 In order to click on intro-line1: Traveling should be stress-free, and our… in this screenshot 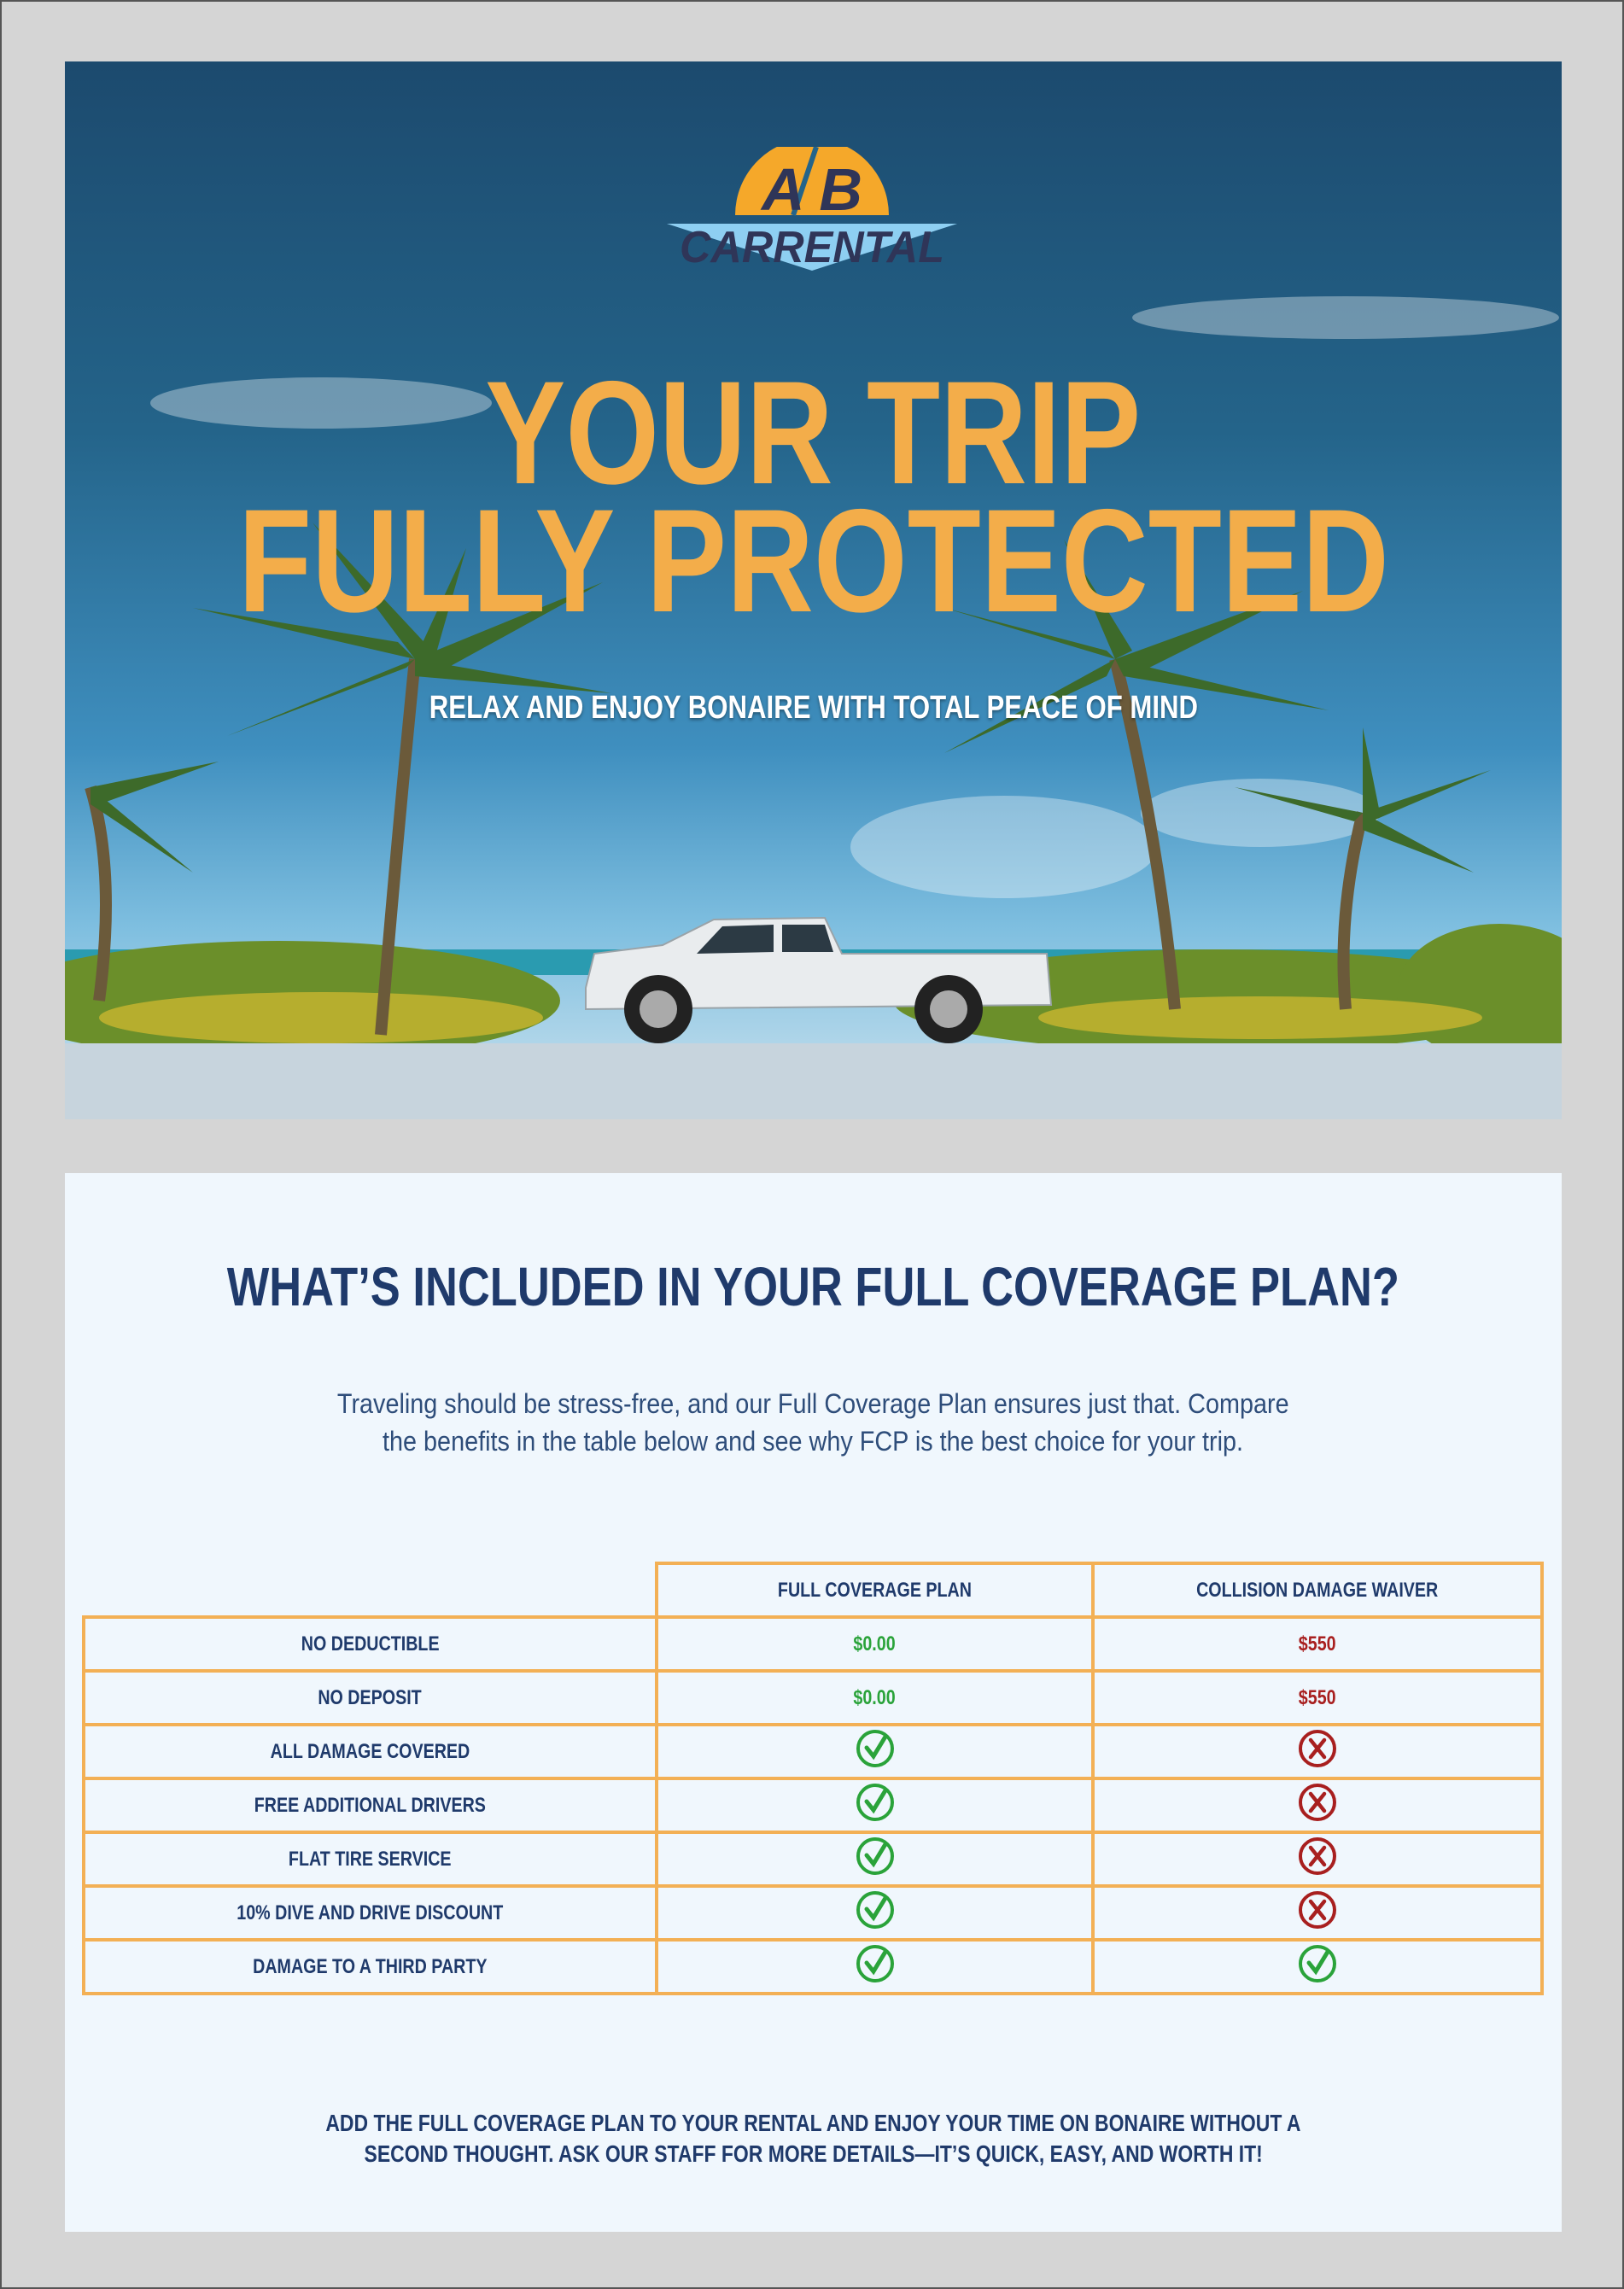, I will do `click(813, 1403)`.